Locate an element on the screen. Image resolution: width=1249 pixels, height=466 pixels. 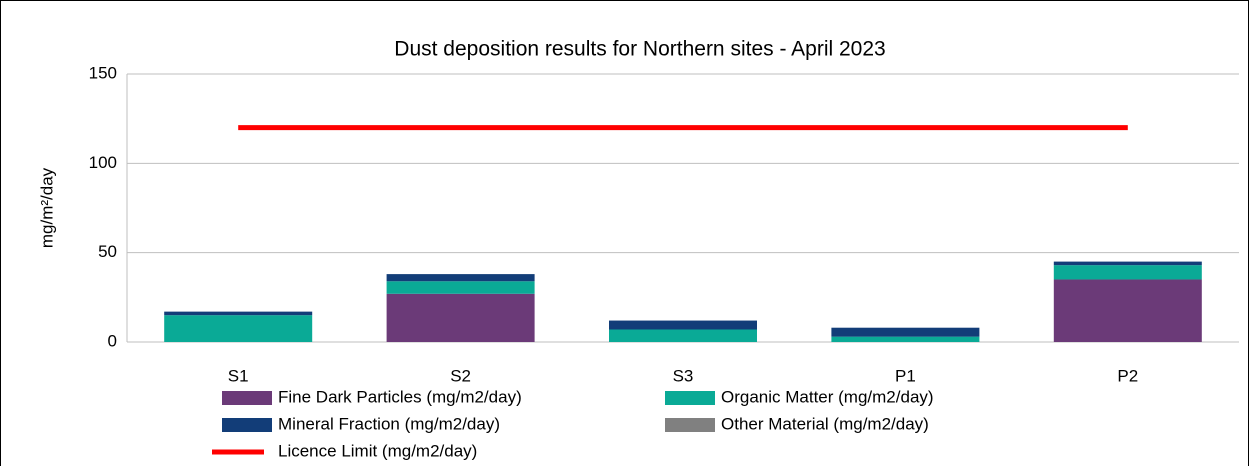
y-axis-label: mg/m²/day is located at coordinates (46, 207).